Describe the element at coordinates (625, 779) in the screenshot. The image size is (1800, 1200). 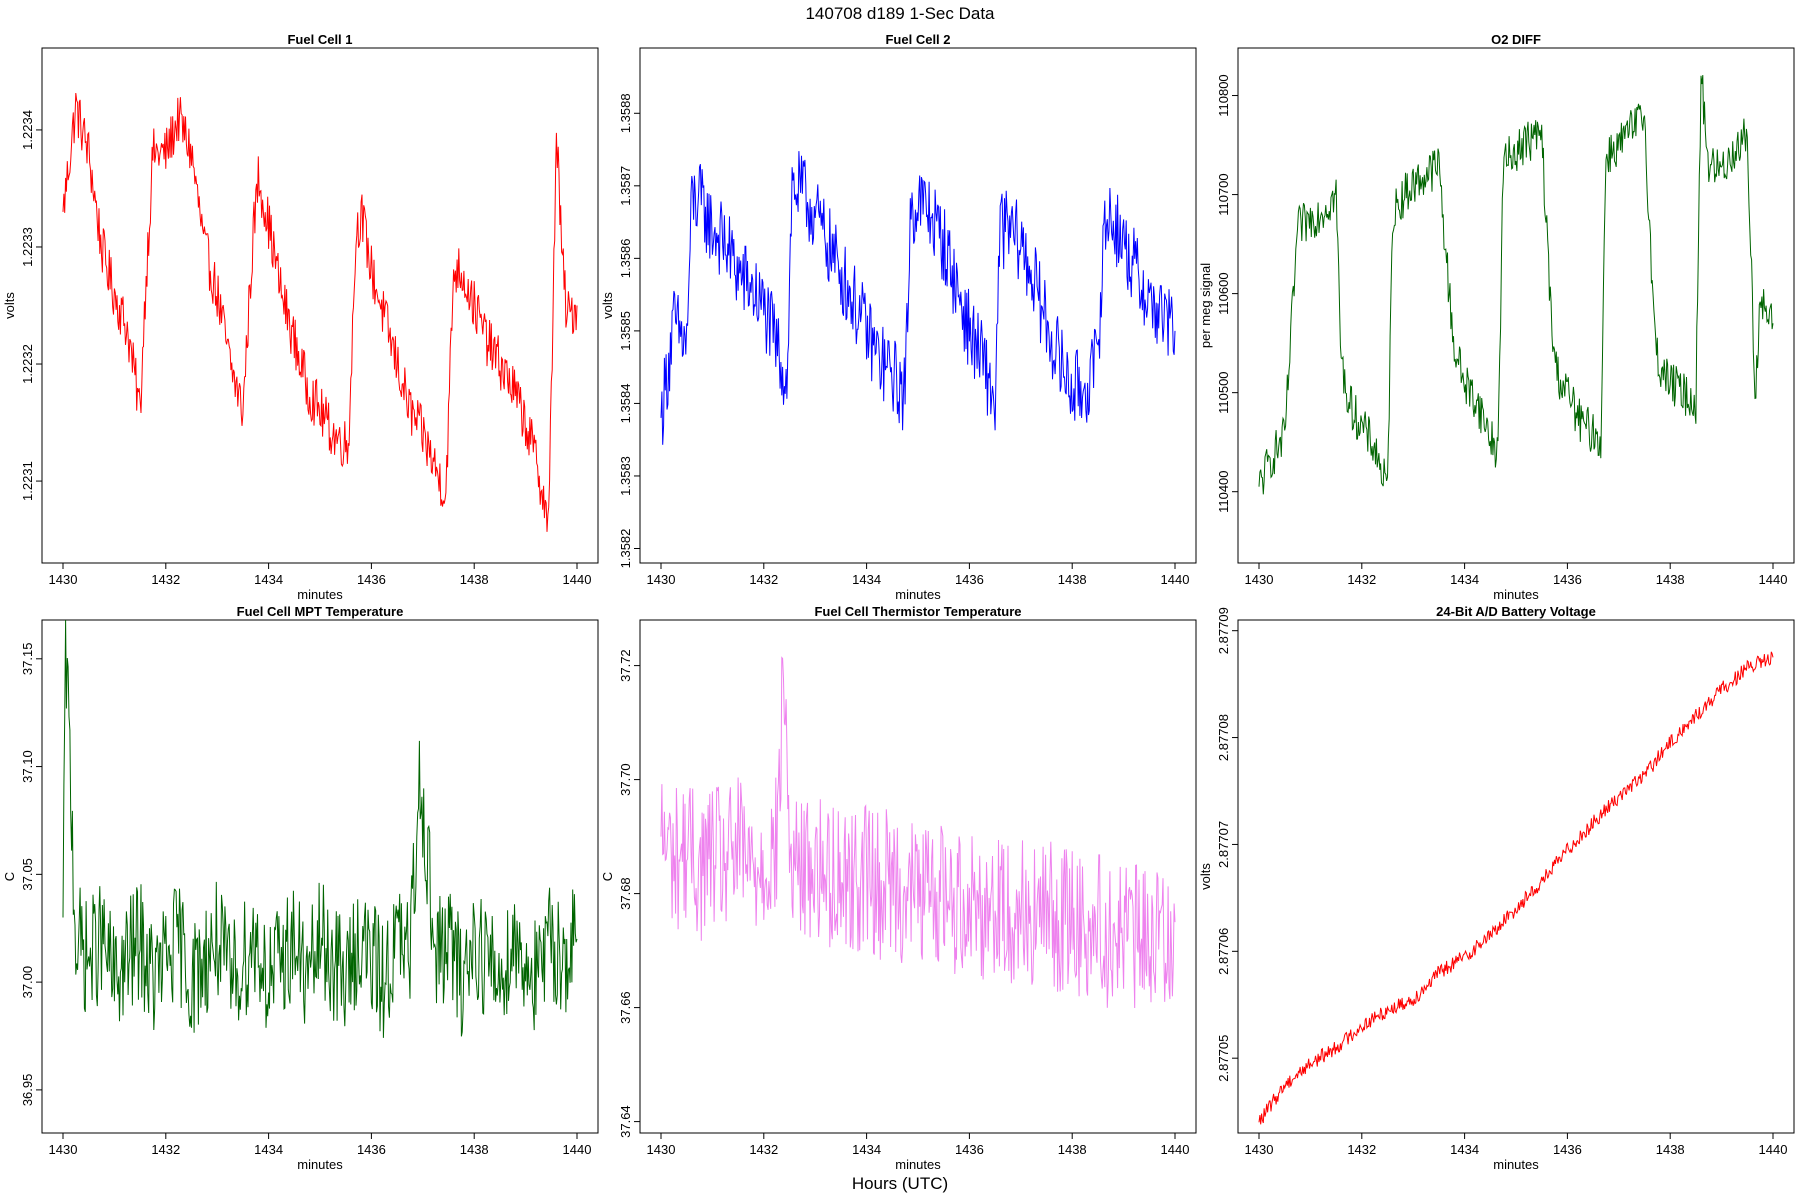
I see `y-tick-label: 37.70` at that location.